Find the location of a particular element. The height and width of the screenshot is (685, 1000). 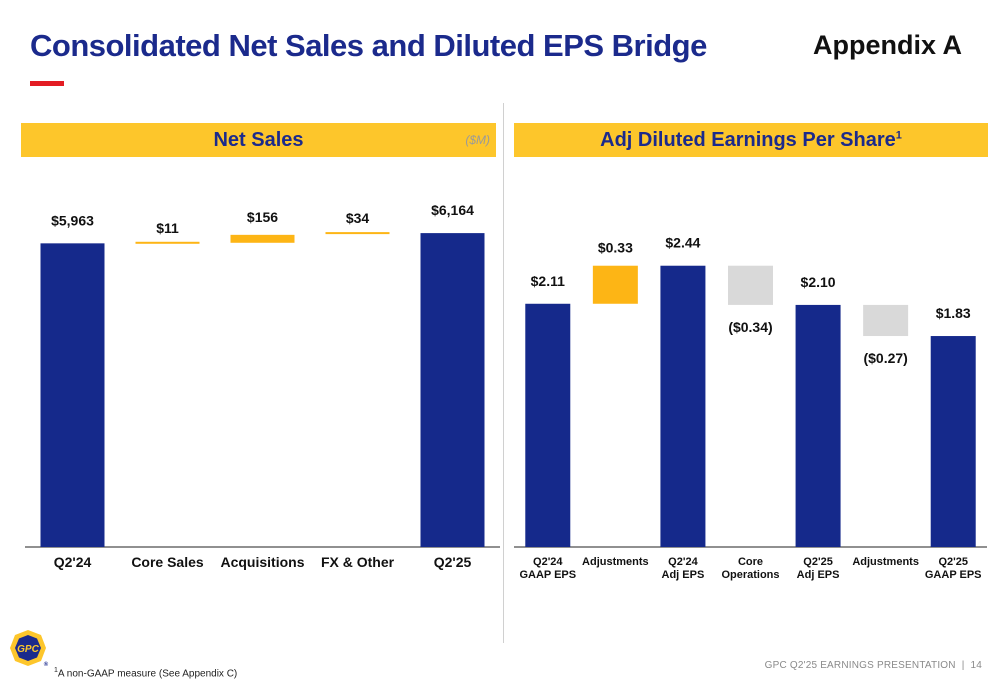

eps-header-band: Adj Diluted Earnings Per Share1 is located at coordinates (751, 140).